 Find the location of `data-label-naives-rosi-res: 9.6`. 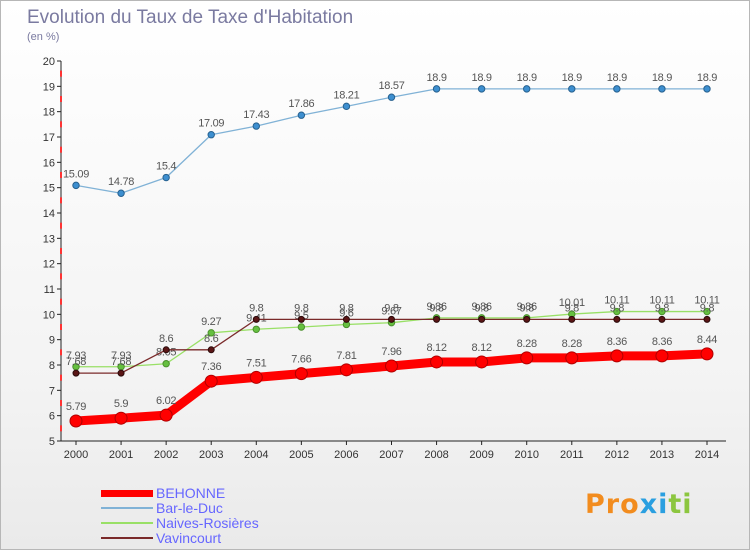

data-label-naives-rosi-res: 9.6 is located at coordinates (346, 313).